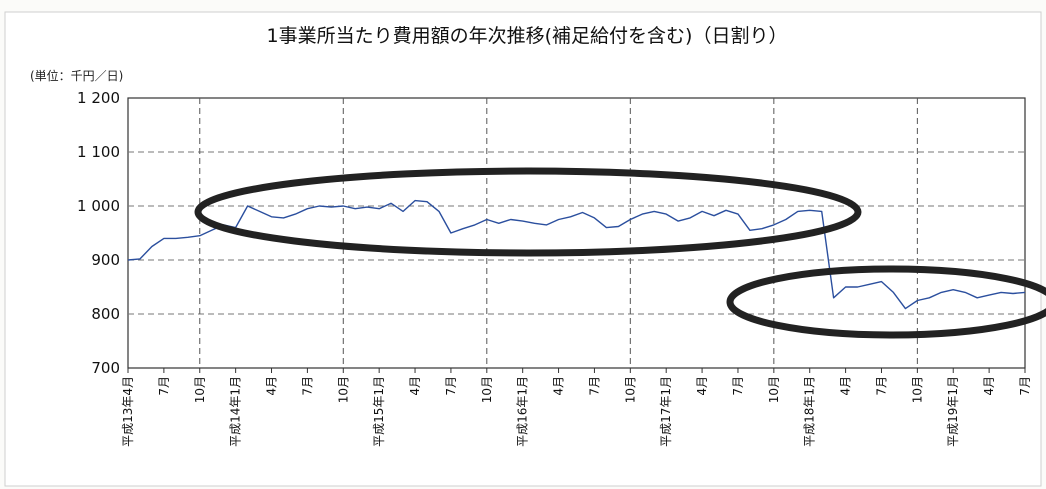 Image resolution: width=1046 pixels, height=489 pixels. Describe the element at coordinates (105, 260) in the screenshot. I see `y-tick-label: 900` at that location.